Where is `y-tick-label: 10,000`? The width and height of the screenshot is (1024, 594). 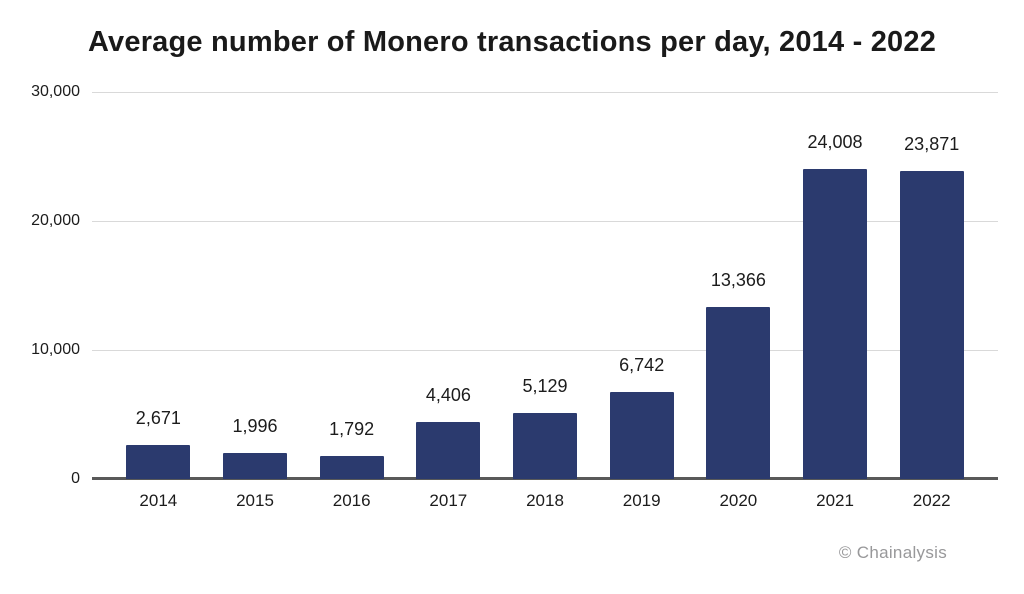
y-tick-label: 10,000 is located at coordinates (55, 349).